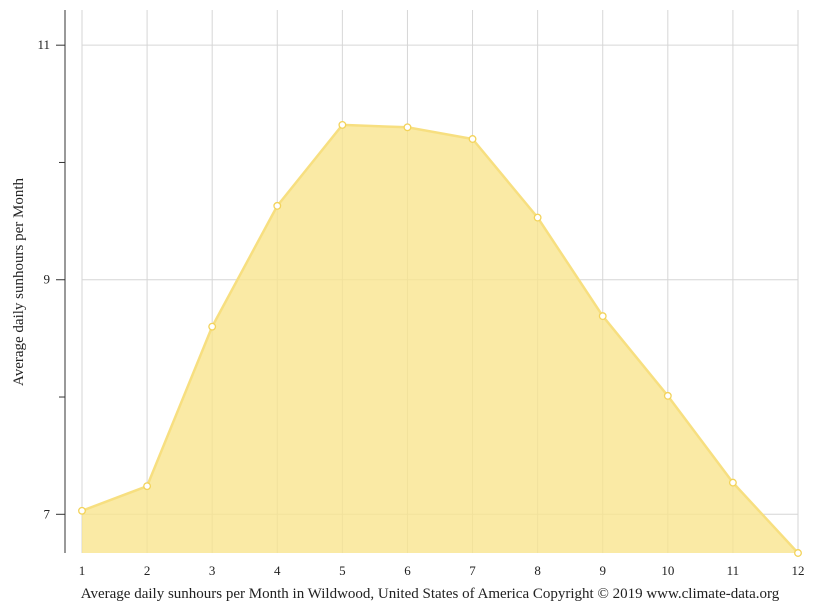 The height and width of the screenshot is (616, 815). I want to click on y-axis-title: Average daily sunhours per Month, so click(19, 282).